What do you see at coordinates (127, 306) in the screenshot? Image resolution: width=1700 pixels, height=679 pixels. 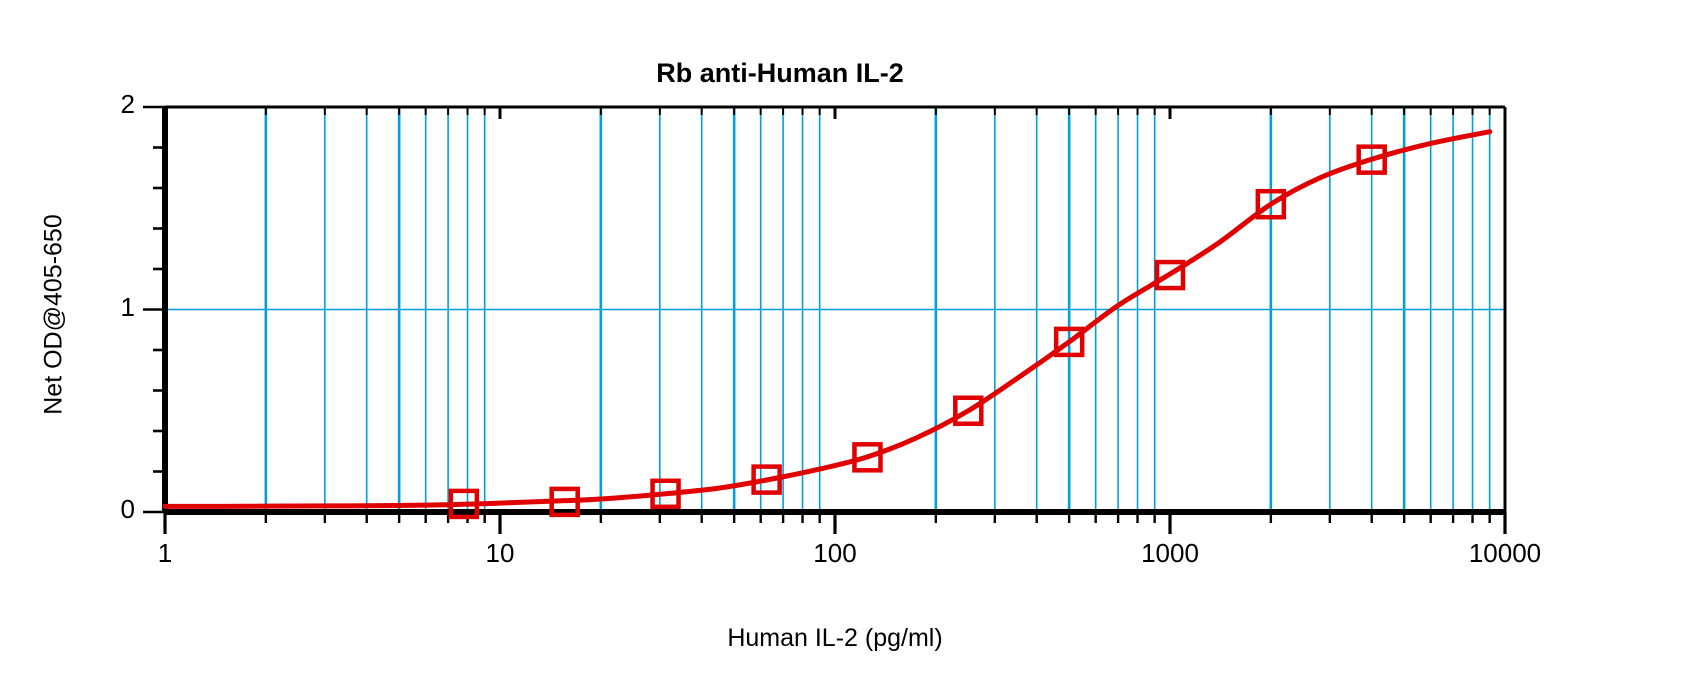 I see `y-tick-label: 1` at bounding box center [127, 306].